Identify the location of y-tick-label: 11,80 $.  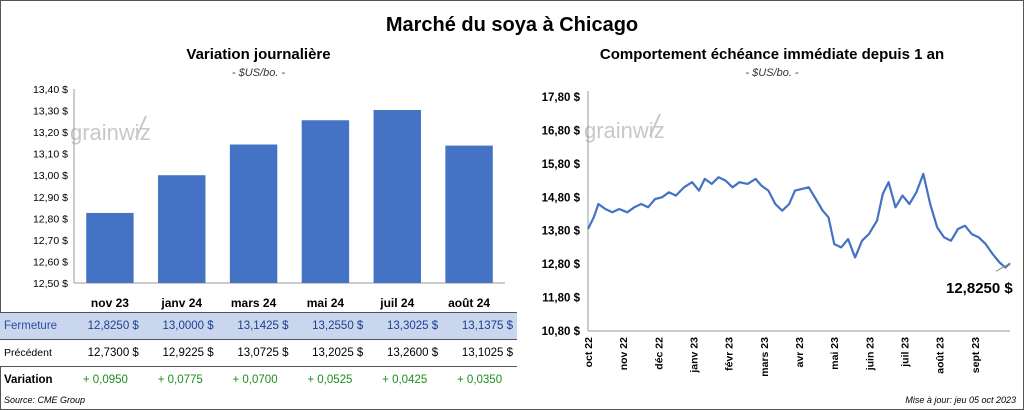
(561, 299).